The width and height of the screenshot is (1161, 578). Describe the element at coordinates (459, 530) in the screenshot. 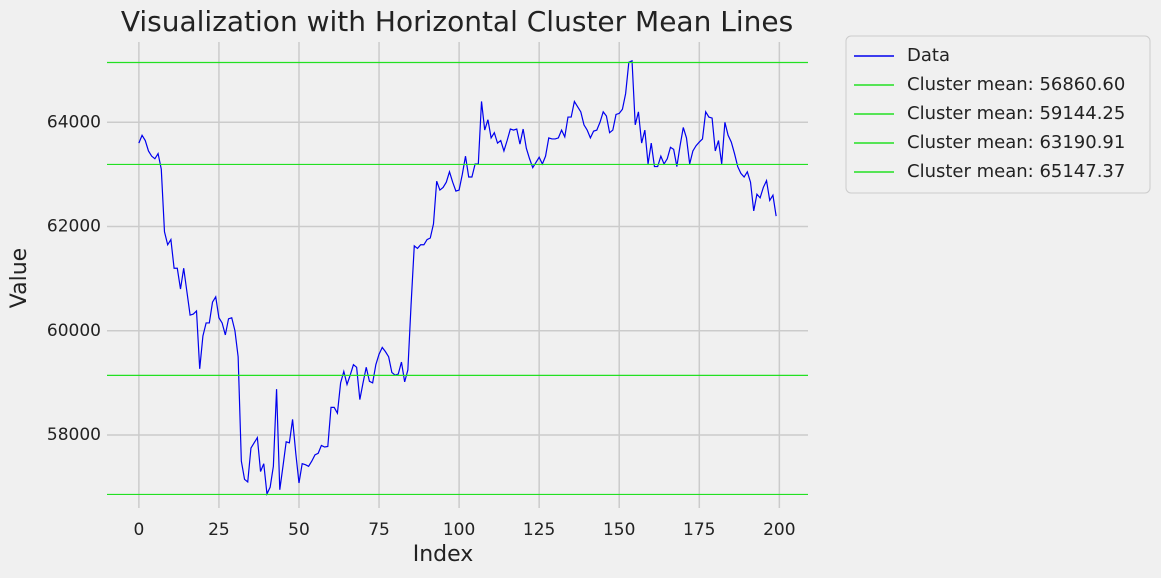

I see `x-tick-label: 100` at that location.